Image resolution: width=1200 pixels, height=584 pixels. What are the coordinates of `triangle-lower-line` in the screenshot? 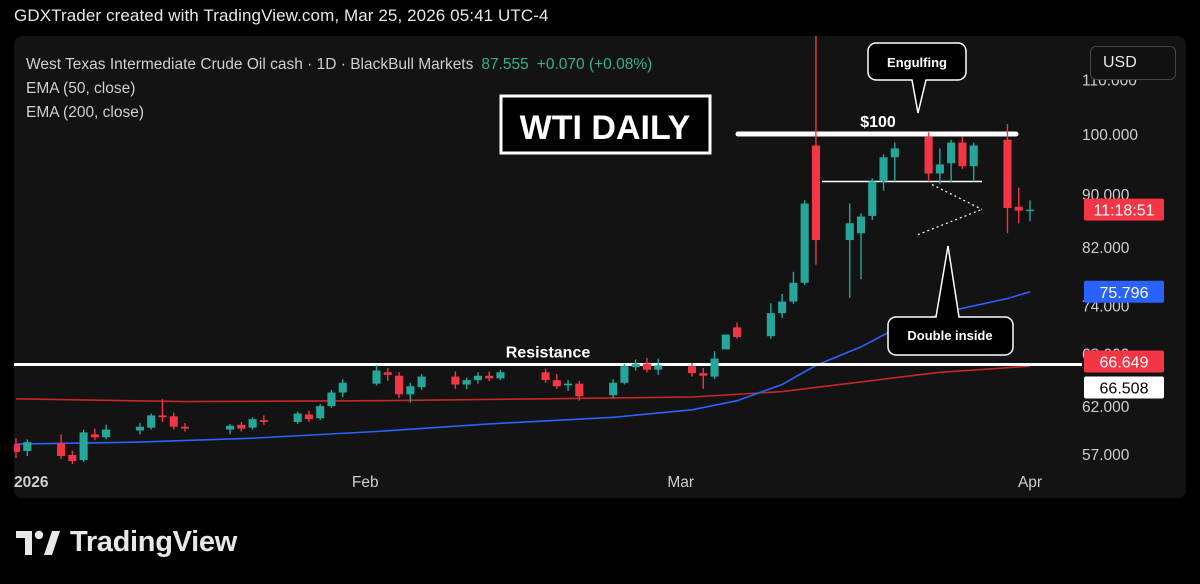 It's located at (950, 222).